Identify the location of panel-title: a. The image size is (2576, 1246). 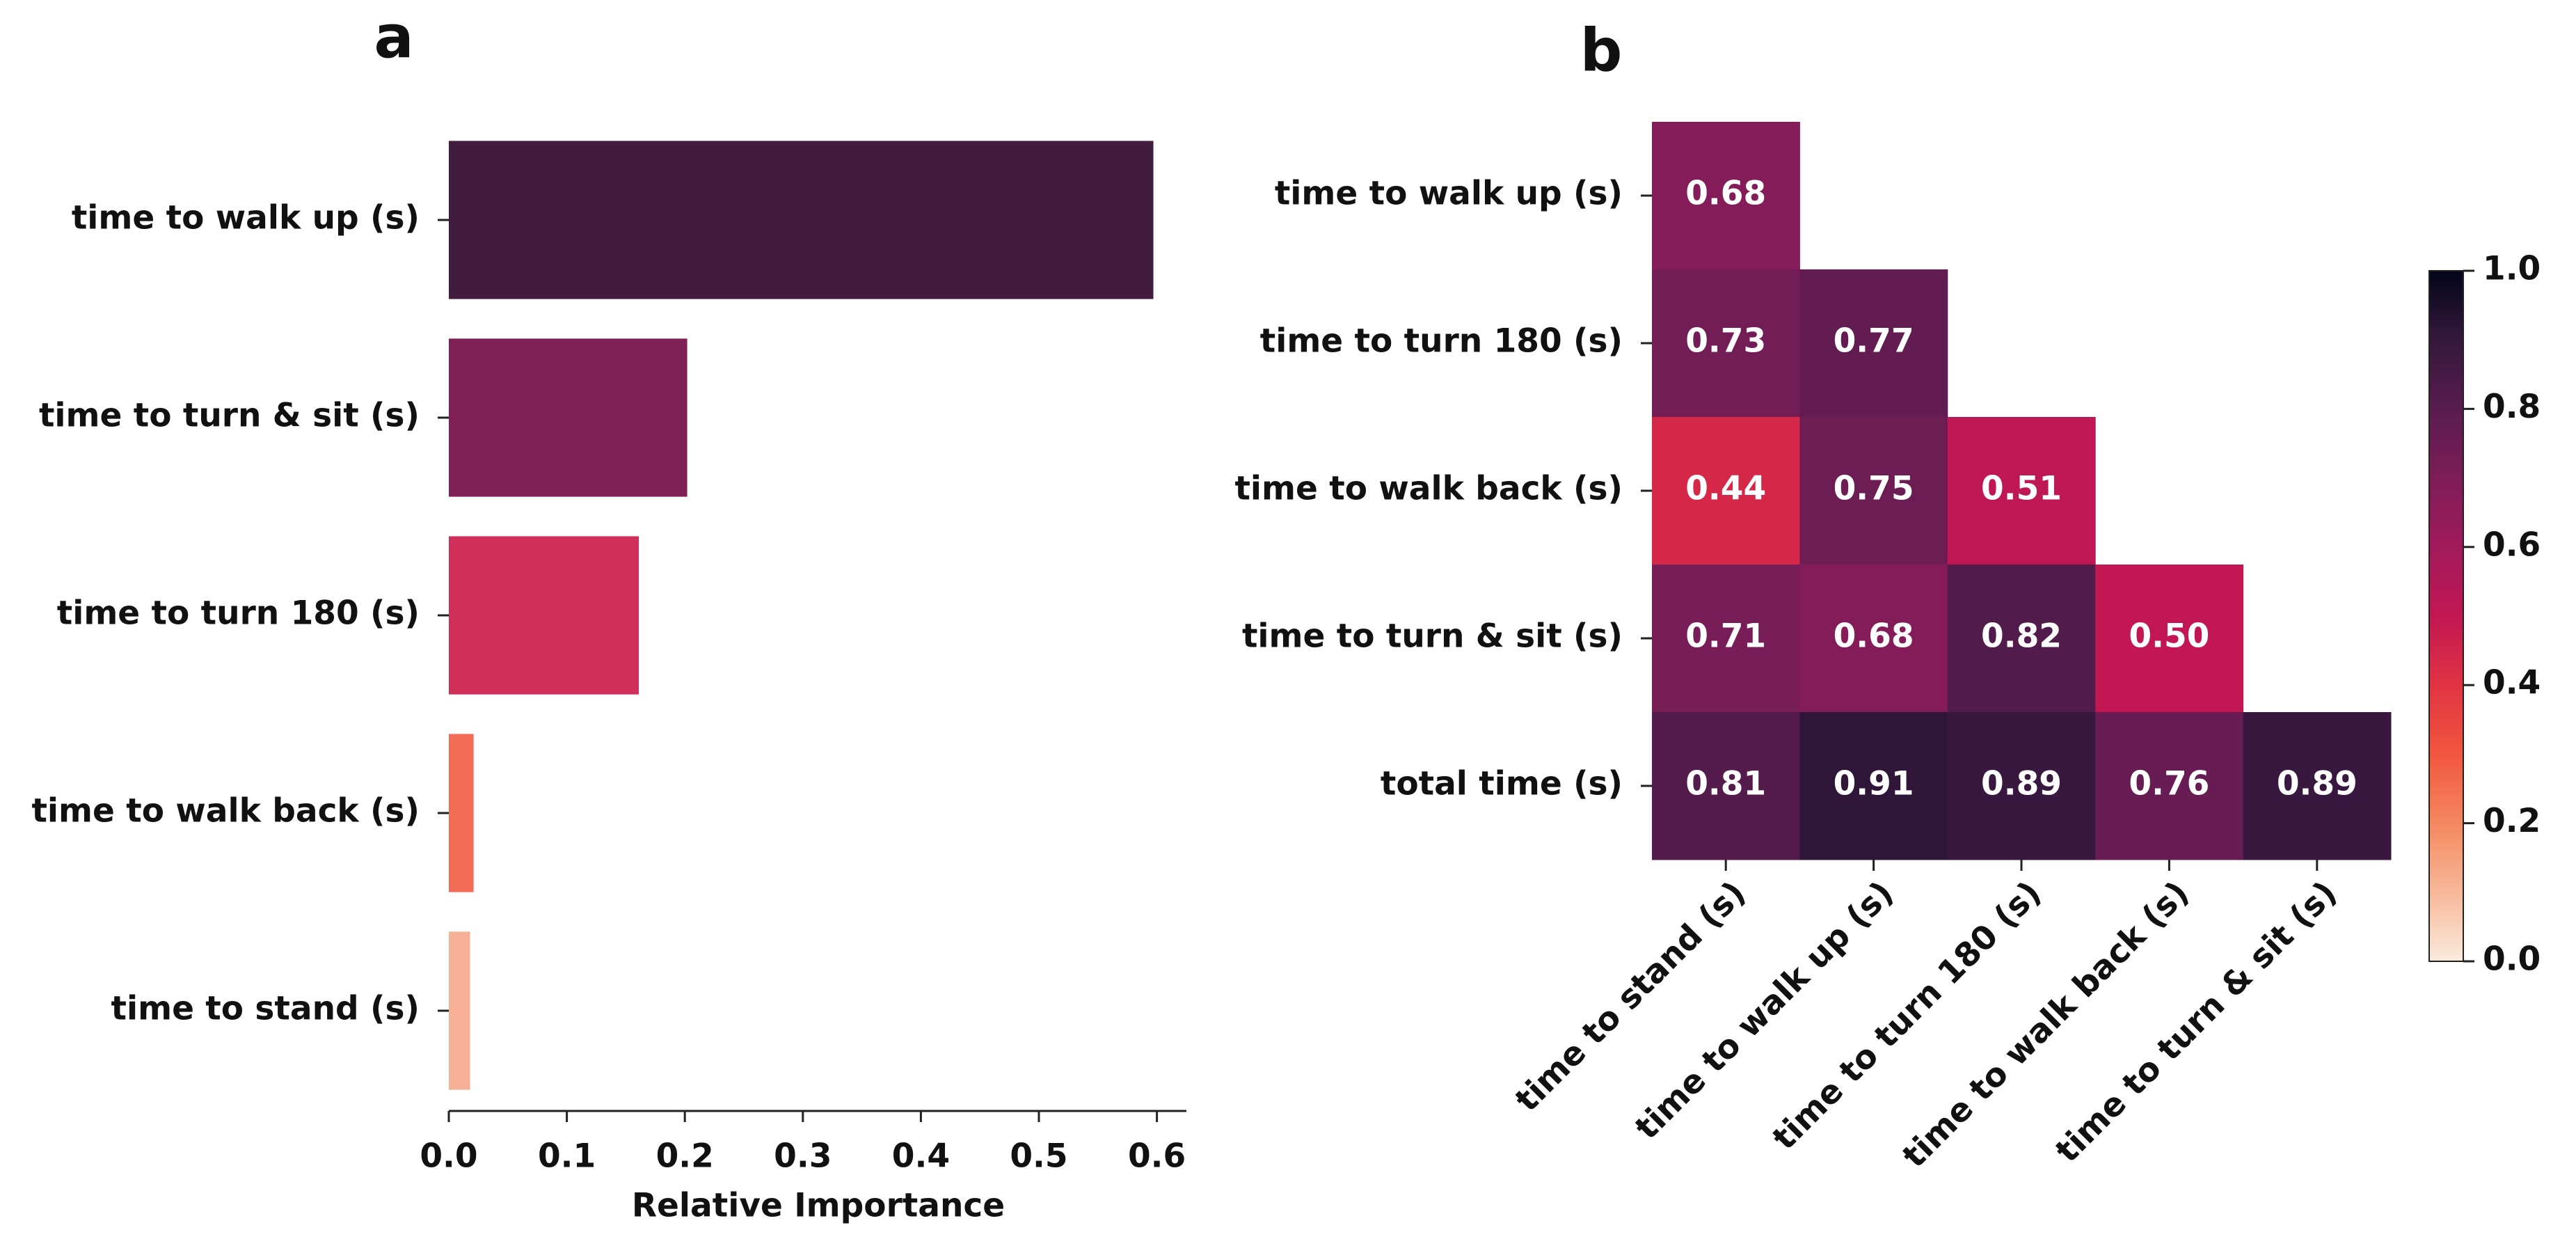
(393, 37).